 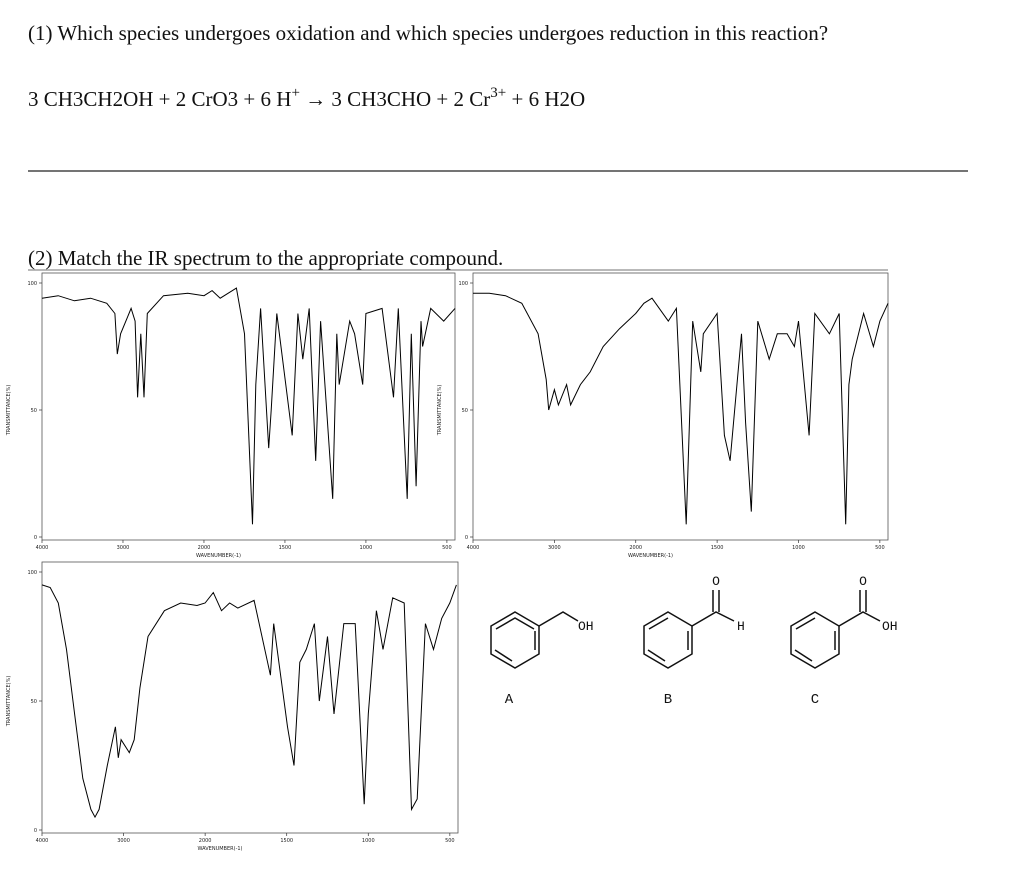 I want to click on equation-part: 3 CH3CH2OH + 2 CrO3 + 6 H, so click(x=159, y=99).